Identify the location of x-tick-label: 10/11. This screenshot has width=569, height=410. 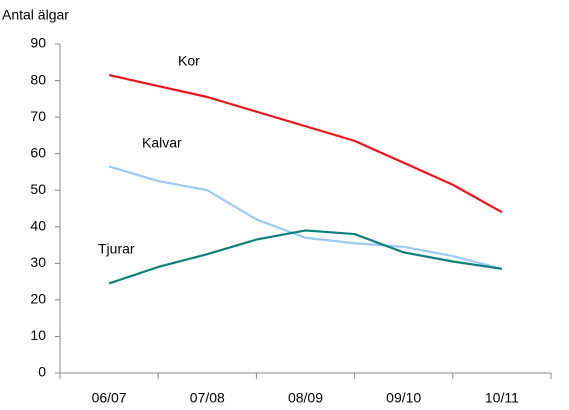
(502, 398).